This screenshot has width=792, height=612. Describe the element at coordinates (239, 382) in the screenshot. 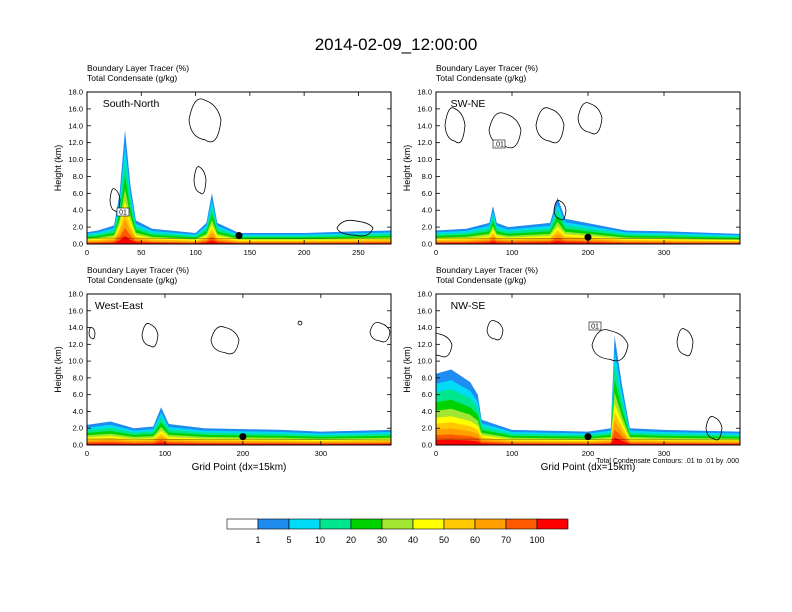

I see `plot-area` at that location.